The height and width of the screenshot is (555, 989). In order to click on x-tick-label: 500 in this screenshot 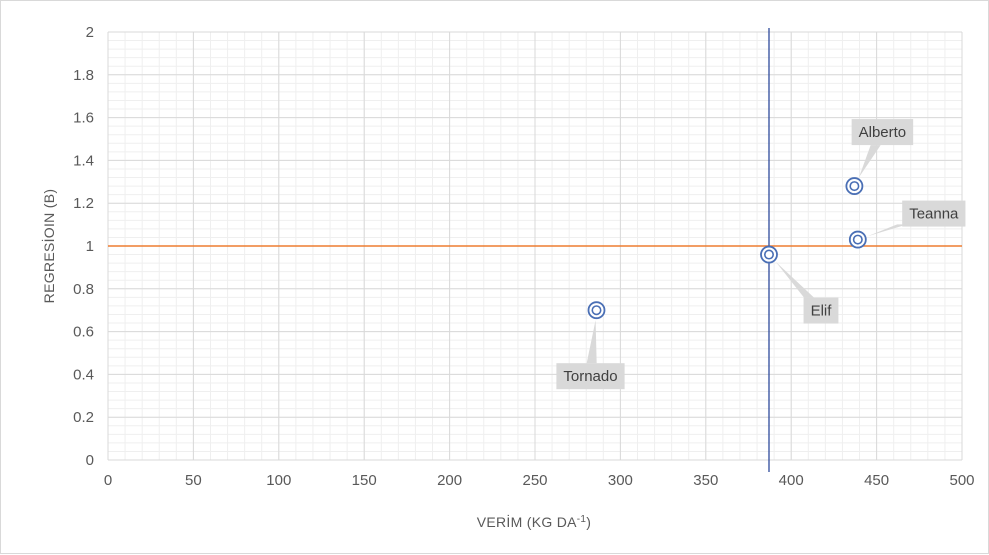, I will do `click(961, 480)`.